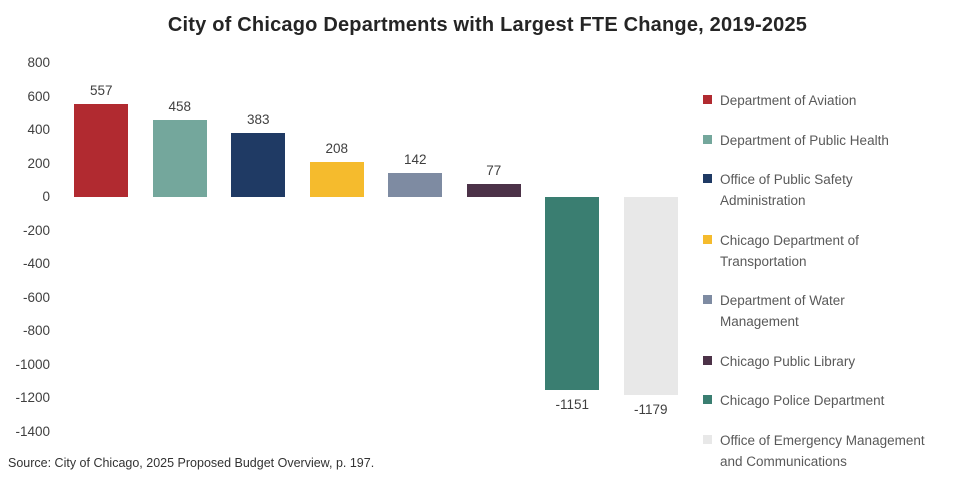 Image resolution: width=975 pixels, height=479 pixels. I want to click on legend-item-chicago-police-department: Chicago Police Department, so click(836, 400).